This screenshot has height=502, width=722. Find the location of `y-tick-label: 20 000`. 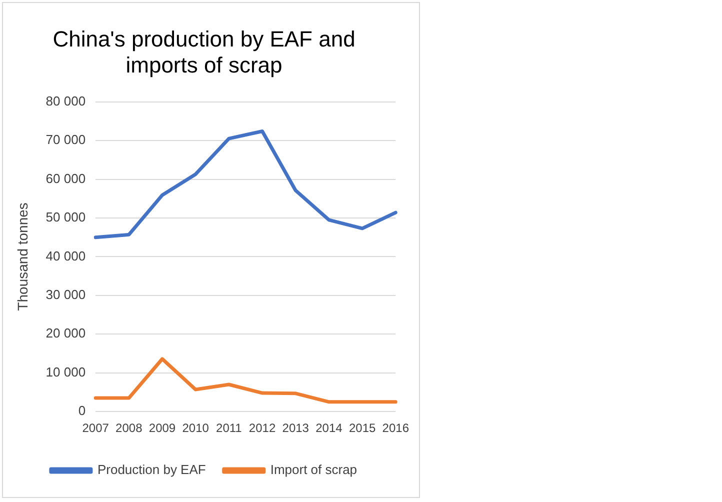

y-tick-label: 20 000 is located at coordinates (66, 333).